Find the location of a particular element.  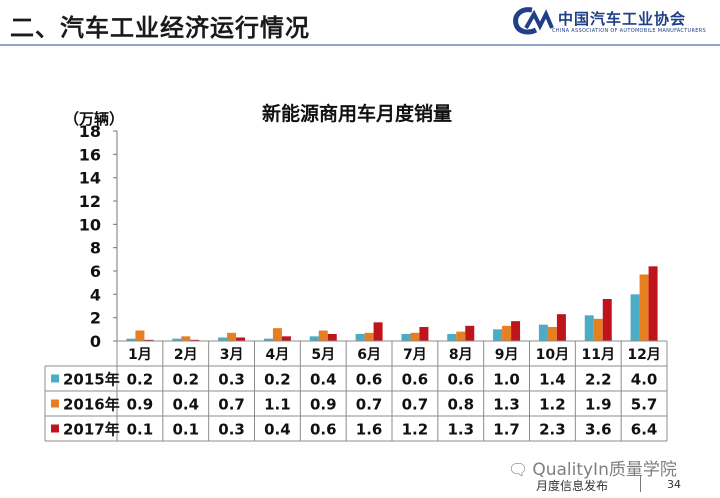

y-tick-label: 18 is located at coordinates (90, 131).